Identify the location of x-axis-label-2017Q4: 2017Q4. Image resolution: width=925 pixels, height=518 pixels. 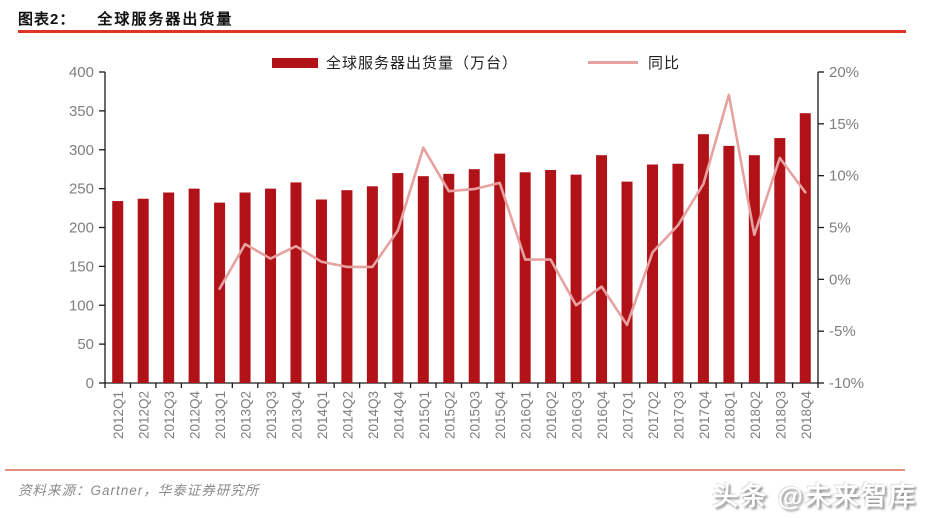
(704, 415).